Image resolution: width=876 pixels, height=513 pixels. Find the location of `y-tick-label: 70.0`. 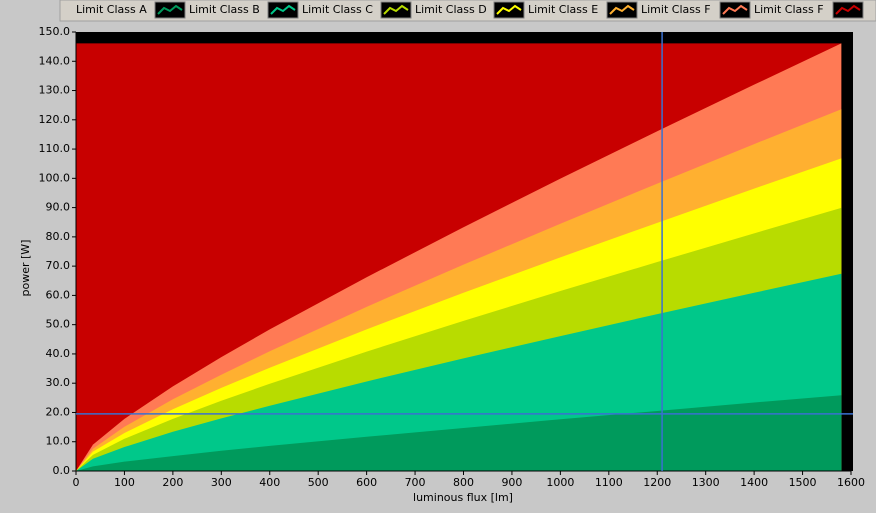

y-tick-label: 70.0 is located at coordinates (58, 265).